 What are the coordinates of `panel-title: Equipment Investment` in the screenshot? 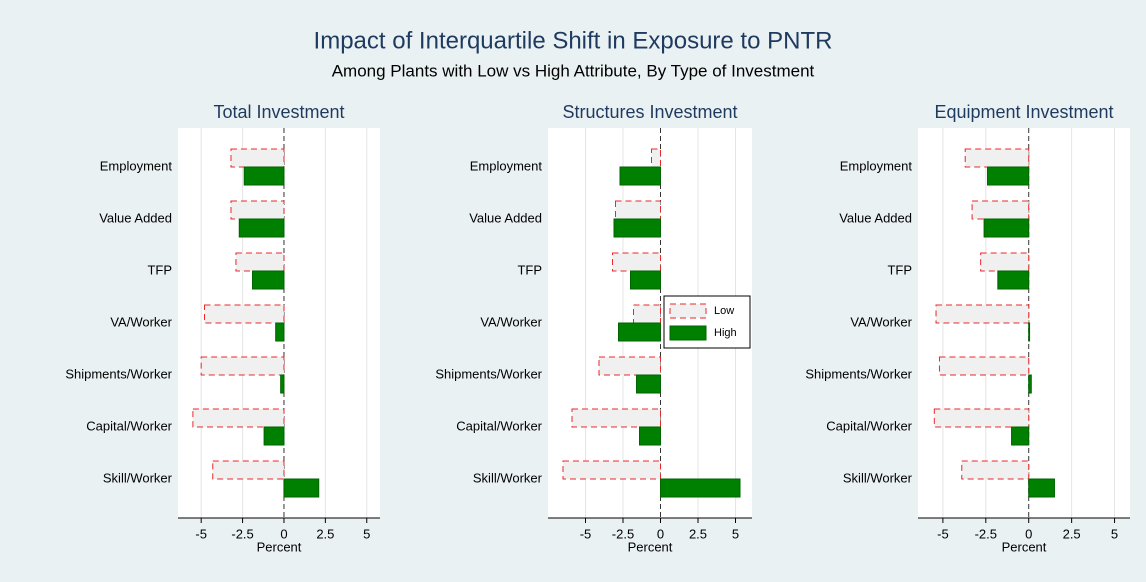 It's located at (1023, 112).